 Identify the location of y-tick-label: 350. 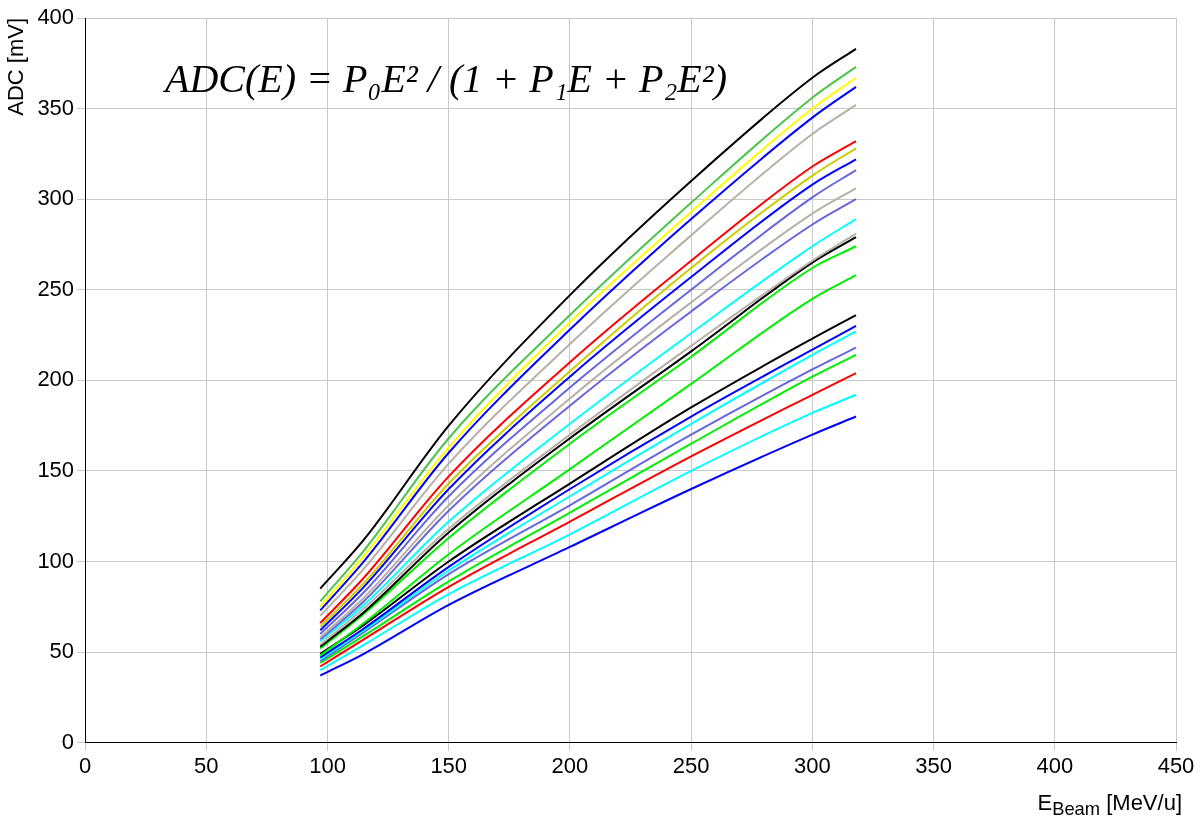
(56, 107).